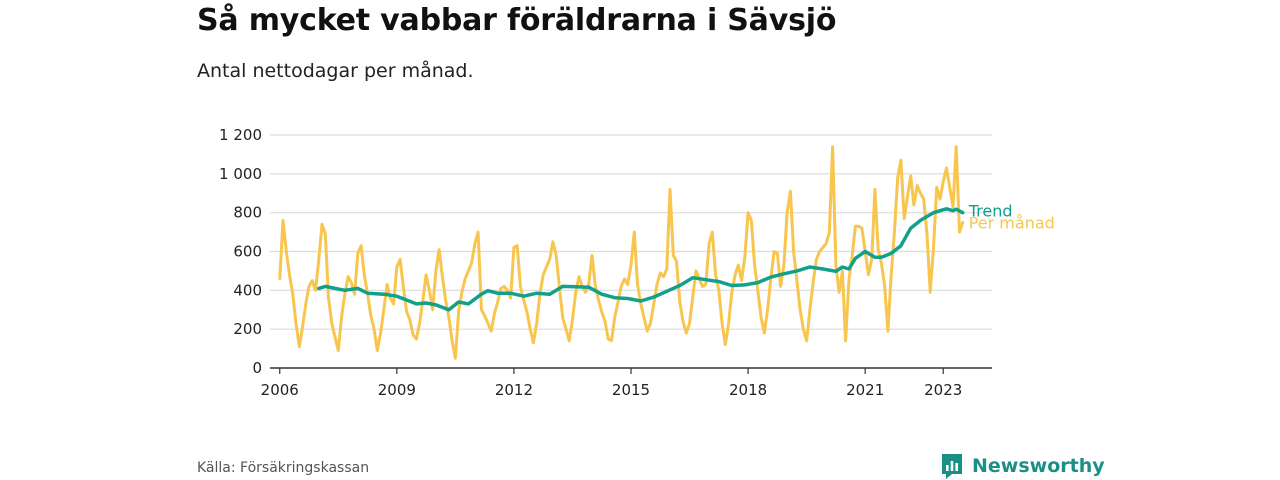 This screenshot has height=480, width=1280. I want to click on x-tick-label: 2012, so click(514, 390).